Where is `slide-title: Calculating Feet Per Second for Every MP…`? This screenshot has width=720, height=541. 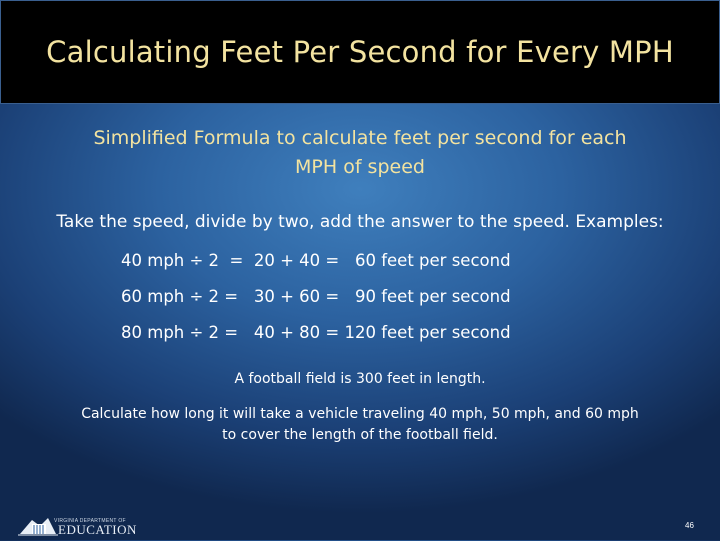
slide-title: Calculating Feet Per Second for Every MP… is located at coordinates (360, 52).